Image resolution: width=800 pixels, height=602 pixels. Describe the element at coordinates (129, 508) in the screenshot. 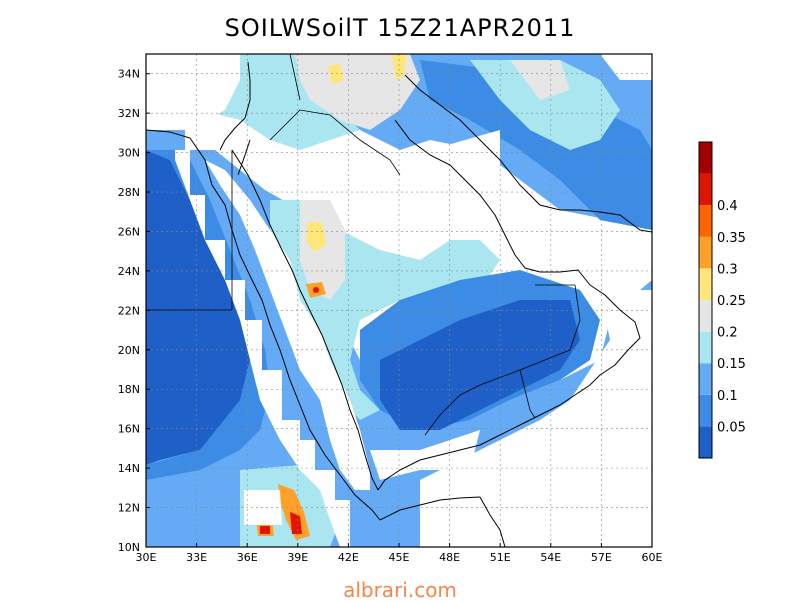

I see `y-tick-label: 12N` at that location.